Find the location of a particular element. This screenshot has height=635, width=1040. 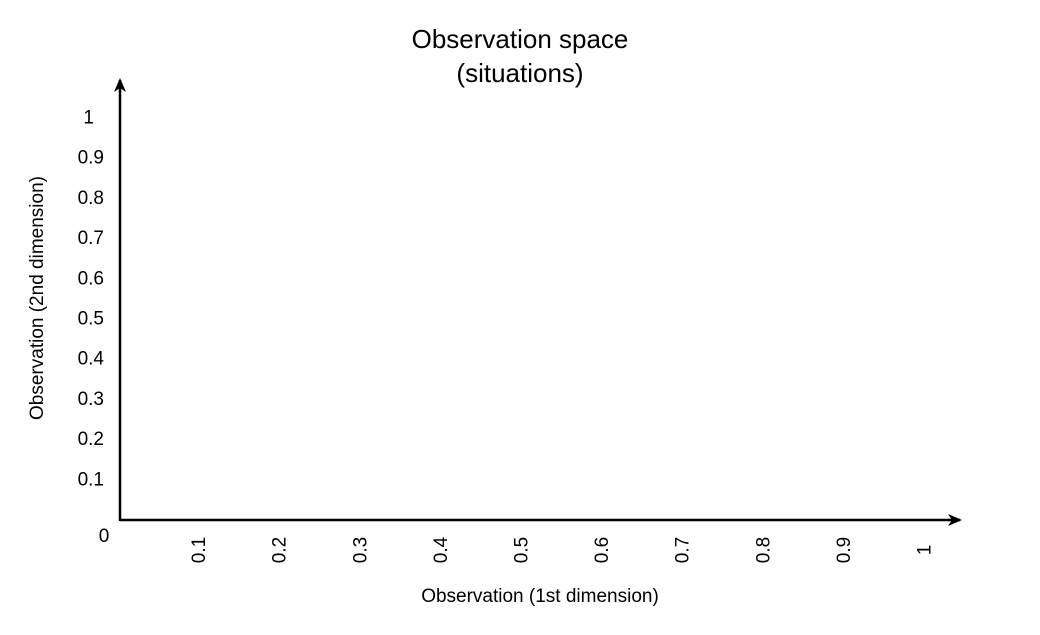

x-tick-label: 0.3 is located at coordinates (360, 550).